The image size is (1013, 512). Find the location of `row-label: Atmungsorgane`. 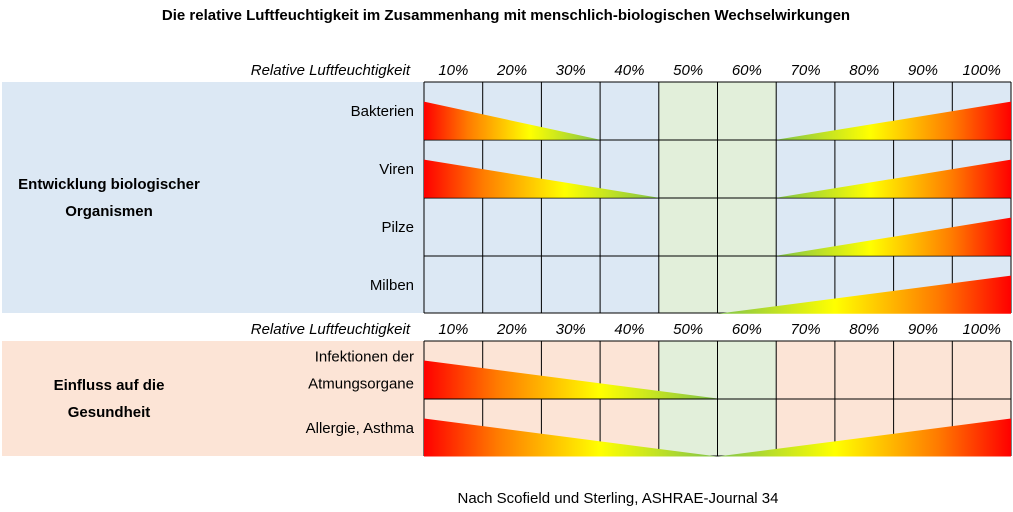

row-label: Atmungsorgane is located at coordinates (361, 383).